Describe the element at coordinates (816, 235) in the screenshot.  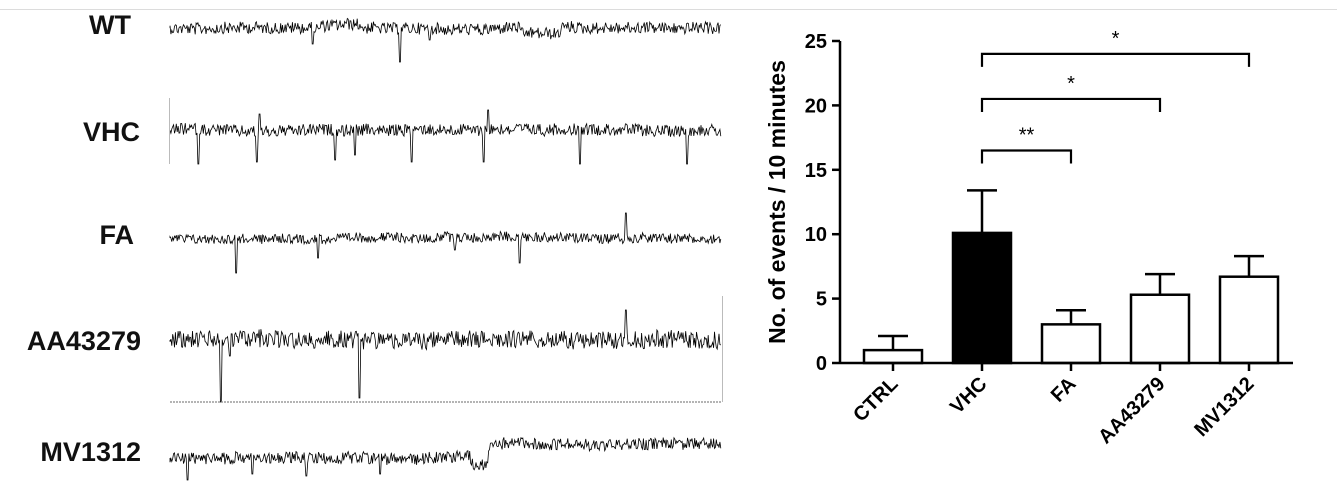
I see `y-tick-label: 10` at that location.